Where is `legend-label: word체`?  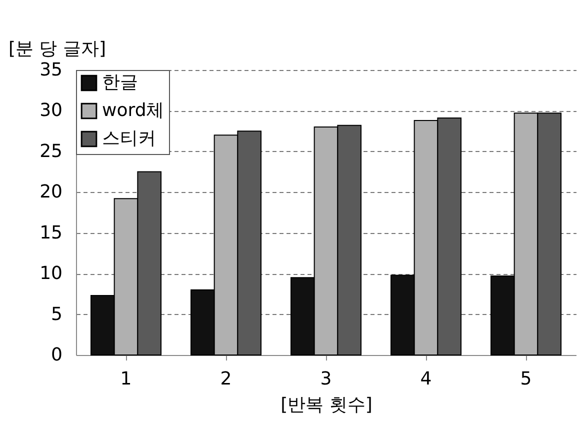 legend-label: word체 is located at coordinates (133, 110).